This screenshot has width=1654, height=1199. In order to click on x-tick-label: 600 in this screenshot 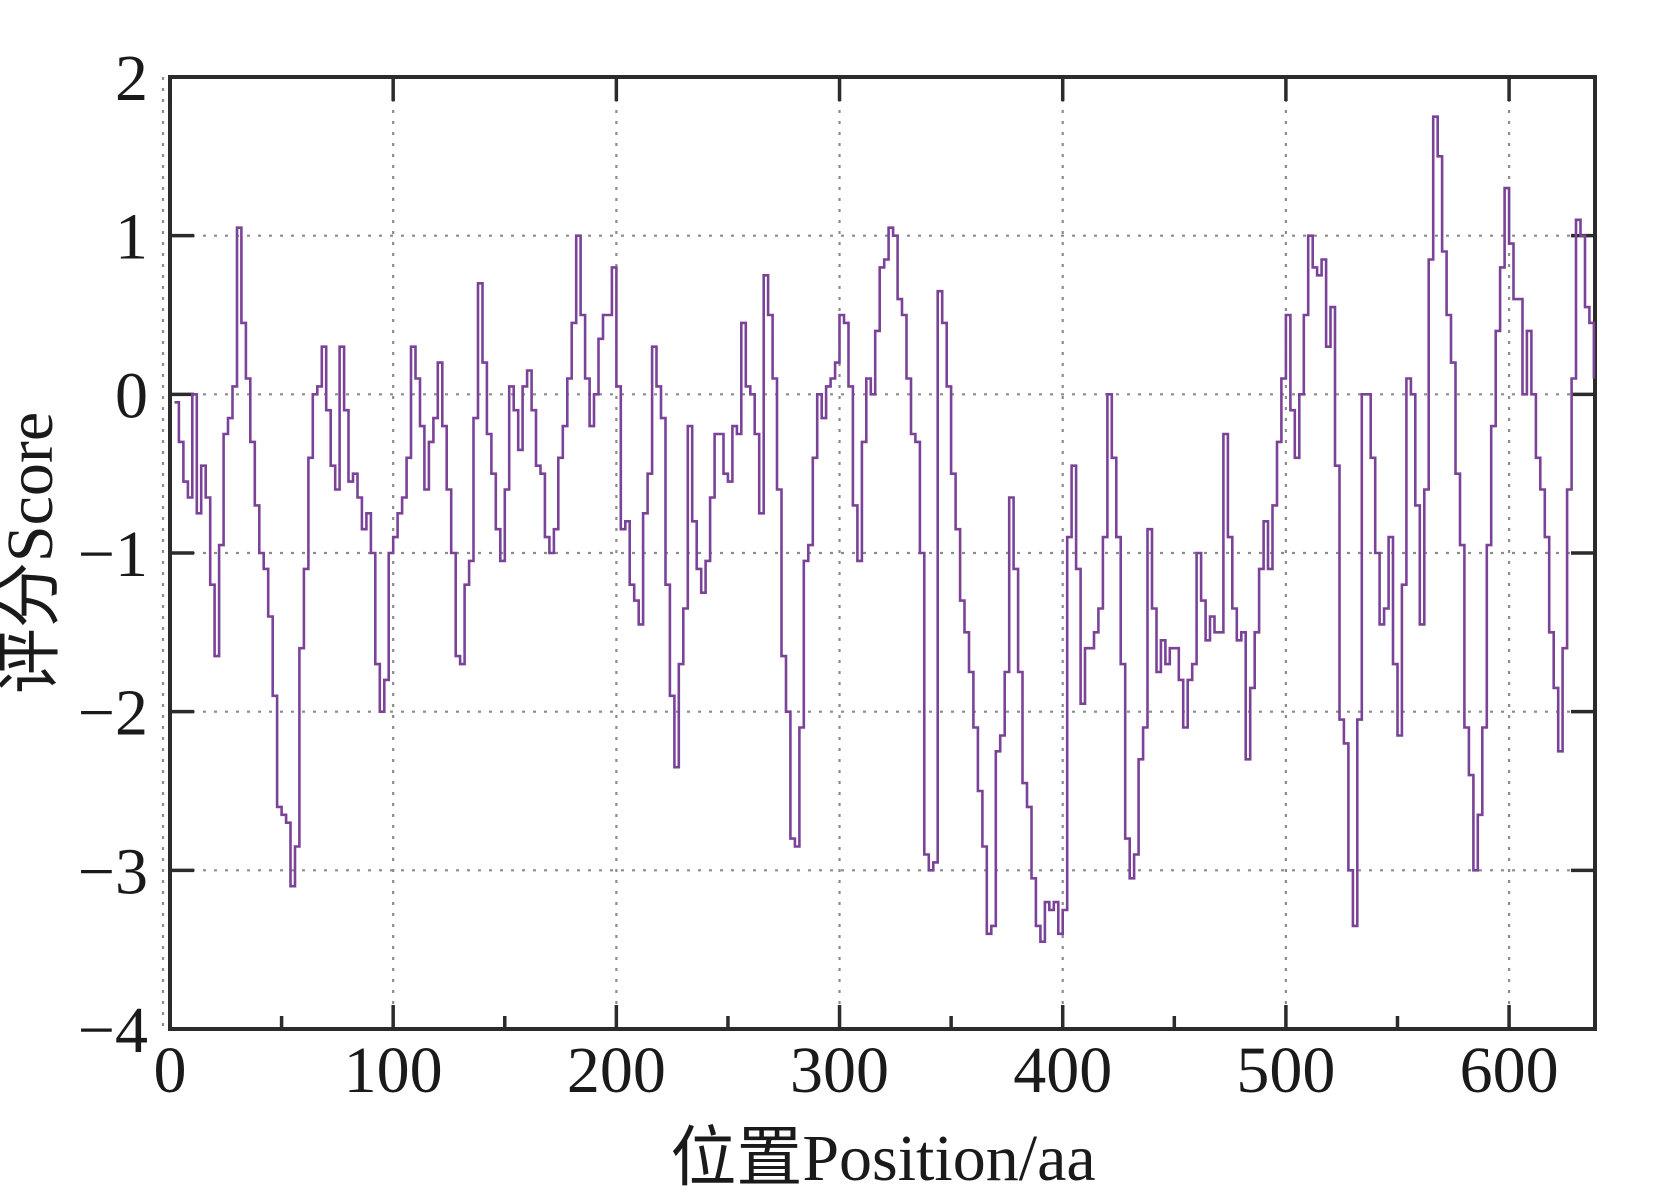, I will do `click(1509, 1070)`.